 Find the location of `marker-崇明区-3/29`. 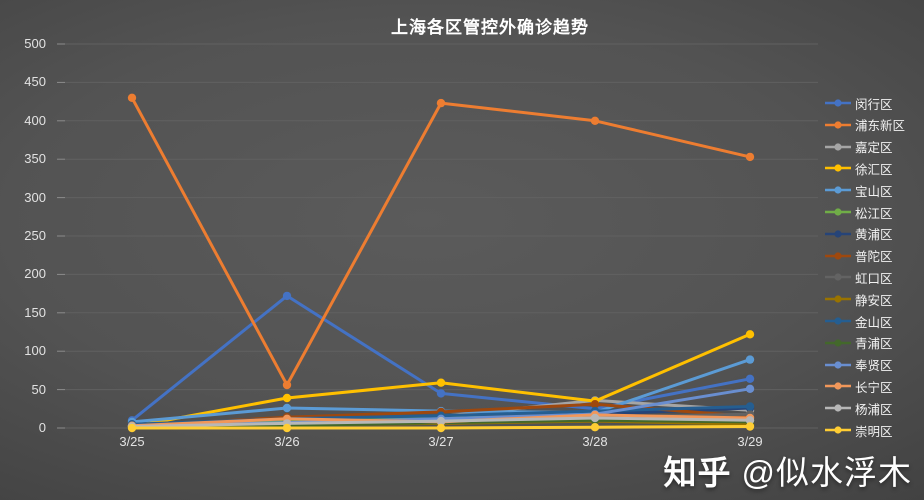

marker-崇明区-3/29 is located at coordinates (750, 426).